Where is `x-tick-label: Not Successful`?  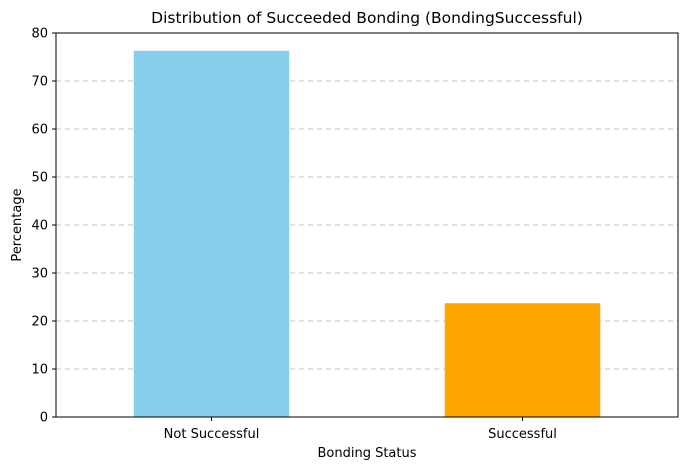 x-tick-label: Not Successful is located at coordinates (212, 434).